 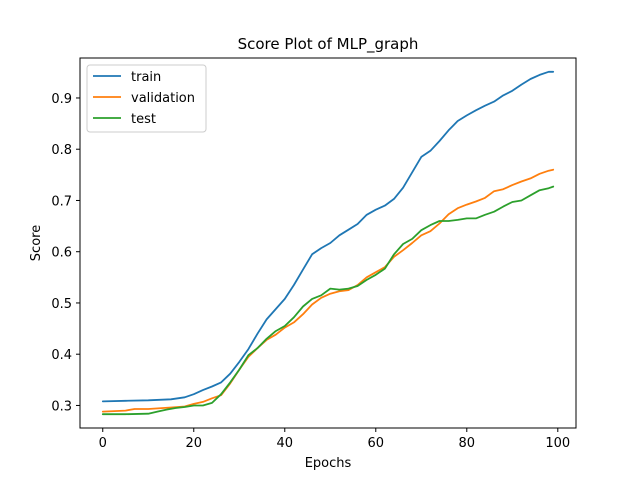 What do you see at coordinates (467, 443) in the screenshot?
I see `x-tick-label: 80` at bounding box center [467, 443].